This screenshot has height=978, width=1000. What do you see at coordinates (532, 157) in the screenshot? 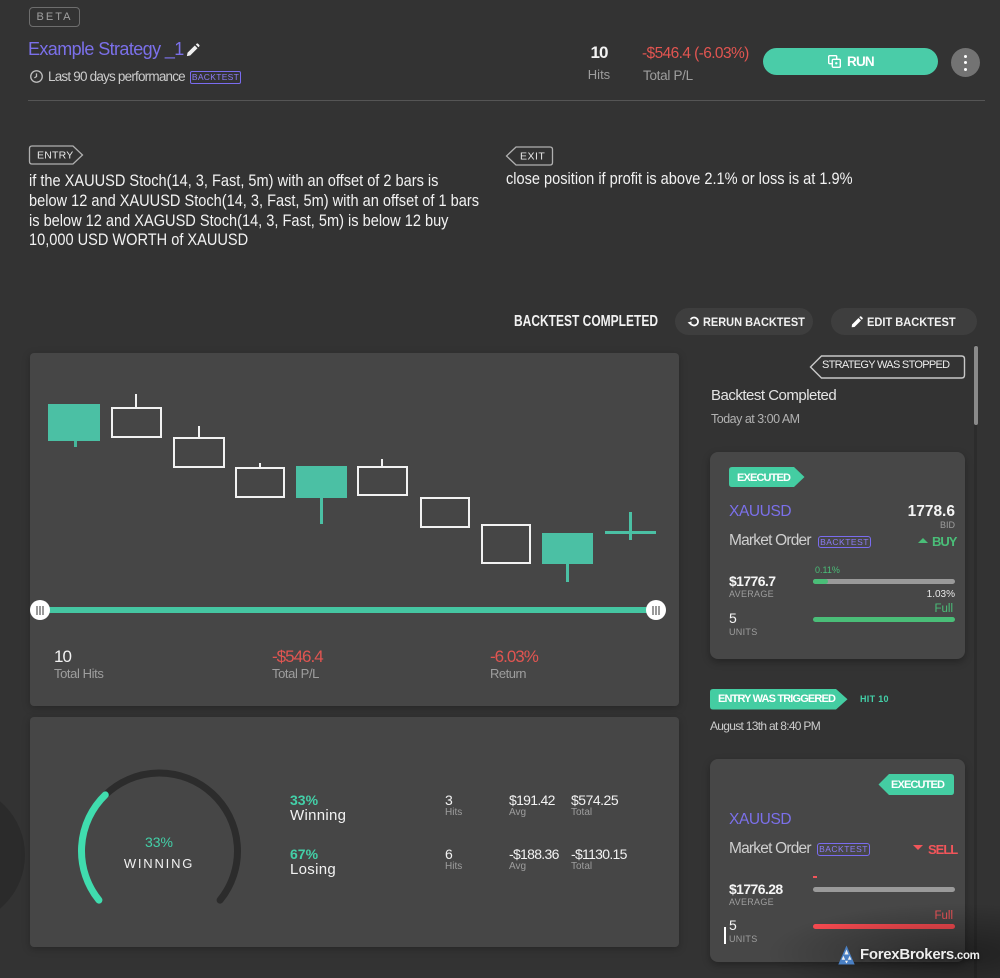
I see `svg-text: EXIT` at bounding box center [532, 157].